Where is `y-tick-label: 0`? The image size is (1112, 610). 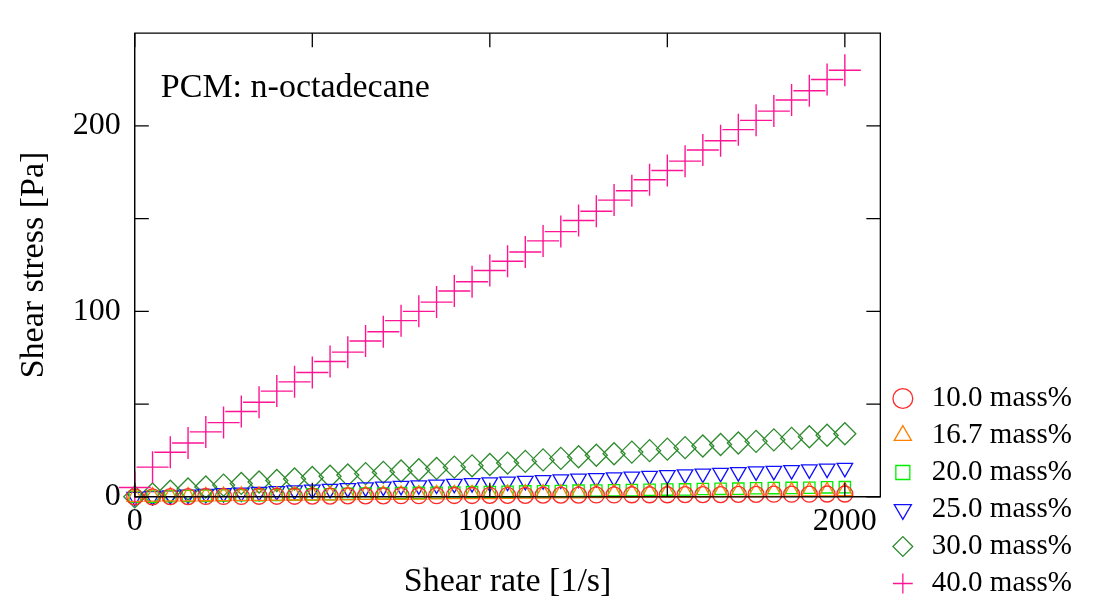 y-tick-label: 0 is located at coordinates (112, 494).